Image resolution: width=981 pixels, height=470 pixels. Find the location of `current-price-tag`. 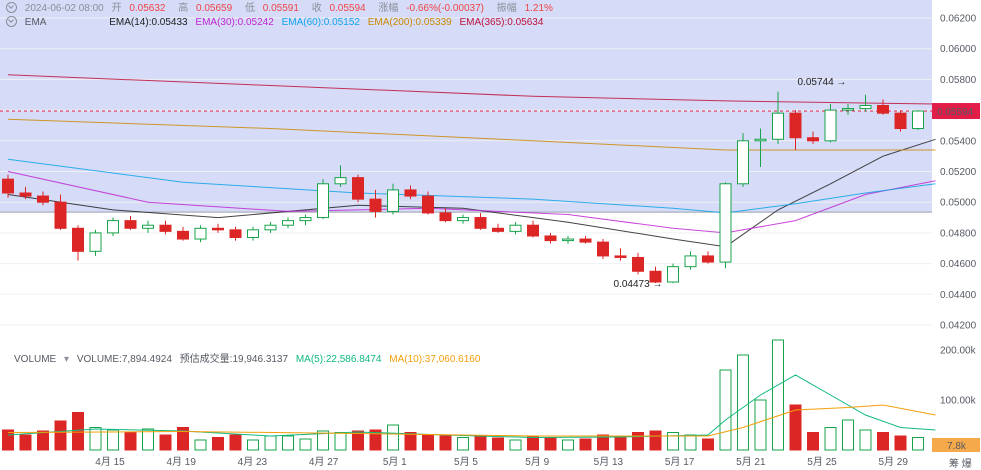

current-price-tag is located at coordinates (956, 111).